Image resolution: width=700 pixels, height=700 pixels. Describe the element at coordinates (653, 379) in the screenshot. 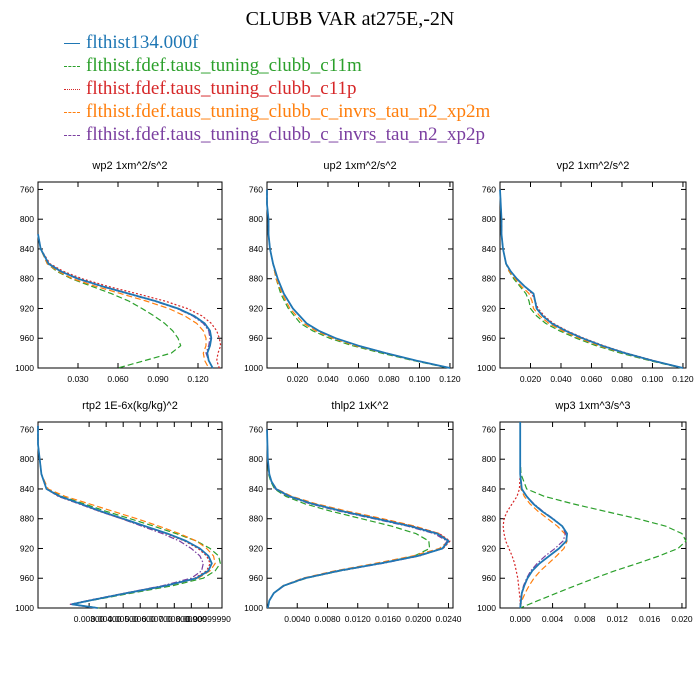

I see `x-tick-label: 0.100` at that location.